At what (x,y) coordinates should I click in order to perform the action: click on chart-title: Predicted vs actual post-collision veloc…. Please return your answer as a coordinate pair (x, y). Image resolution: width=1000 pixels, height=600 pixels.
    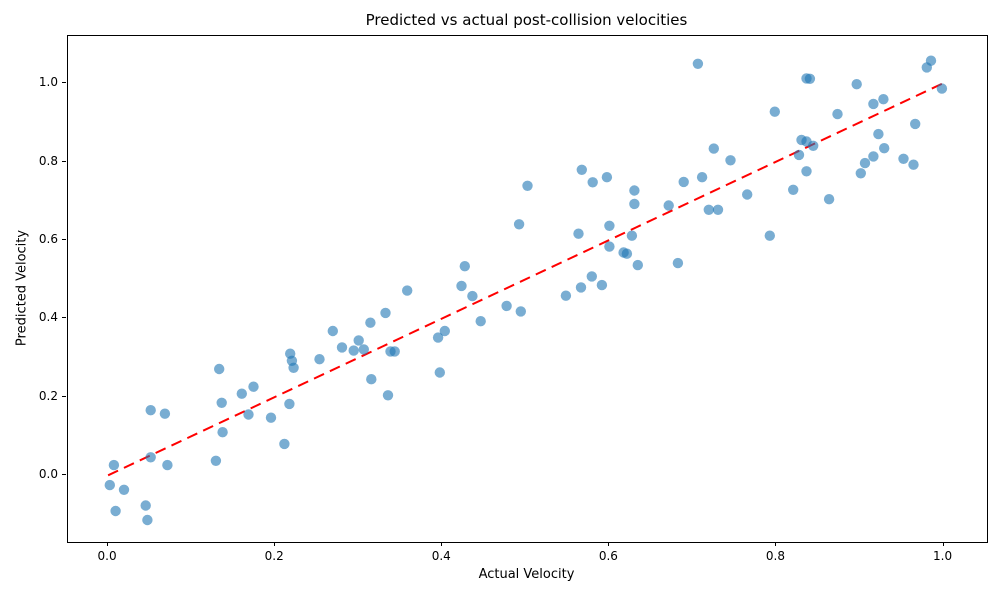
    Looking at the image, I should click on (526, 20).